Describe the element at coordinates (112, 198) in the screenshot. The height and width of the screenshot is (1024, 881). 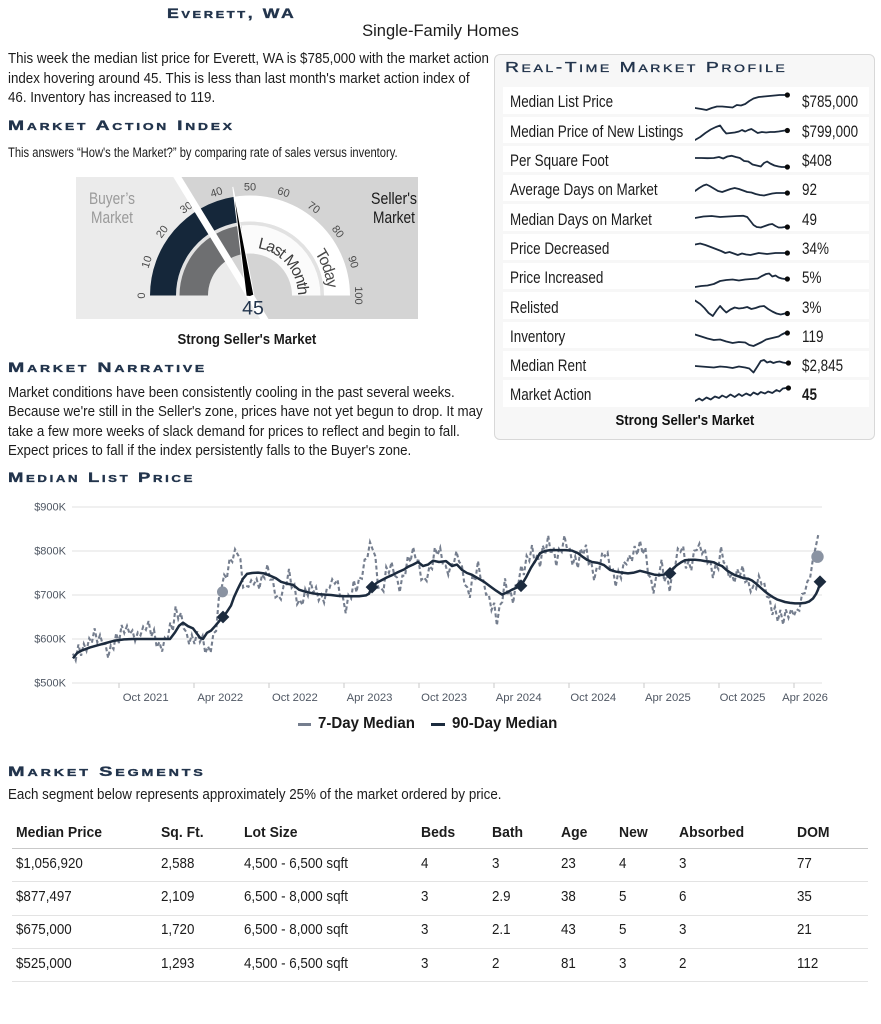
I see `svg-text: Buyer’s` at that location.